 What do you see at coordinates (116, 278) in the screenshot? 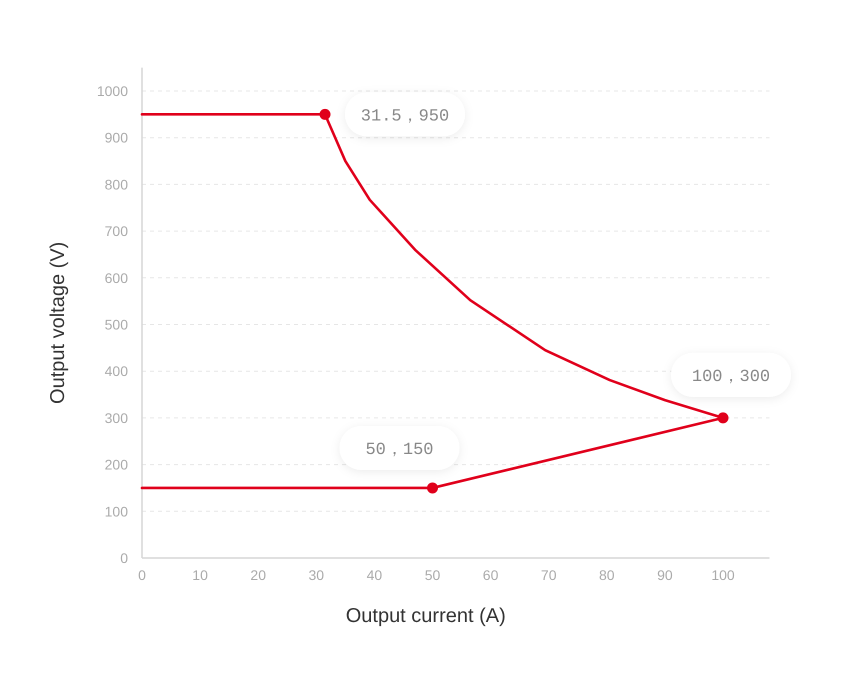
I see `y-tick-label: 600` at bounding box center [116, 278].